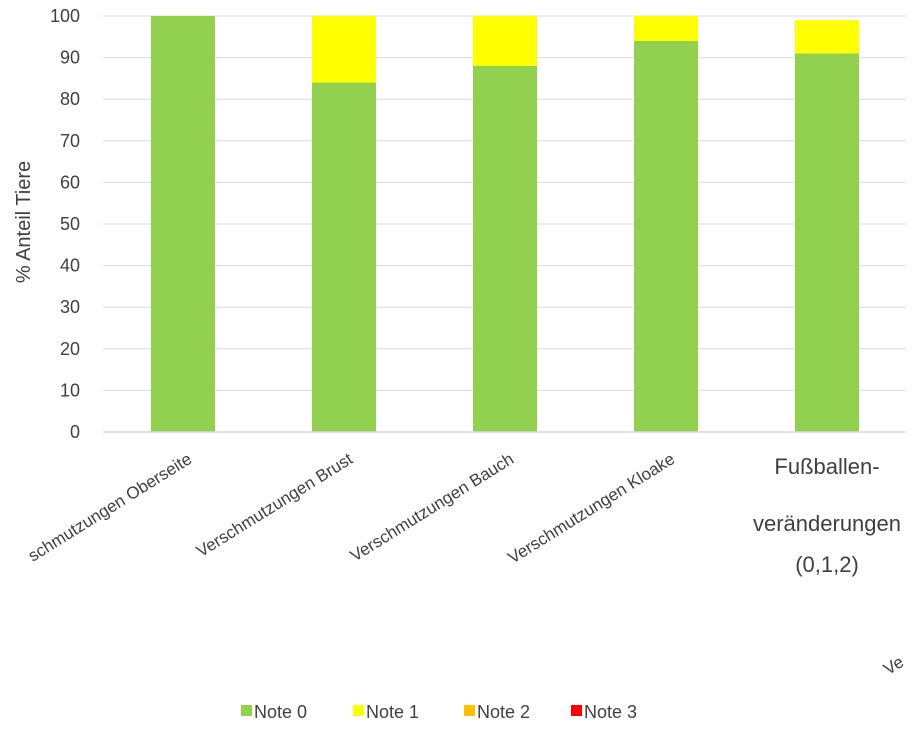 Image resolution: width=913 pixels, height=731 pixels. I want to click on legend-item: Note 3, so click(604, 712).